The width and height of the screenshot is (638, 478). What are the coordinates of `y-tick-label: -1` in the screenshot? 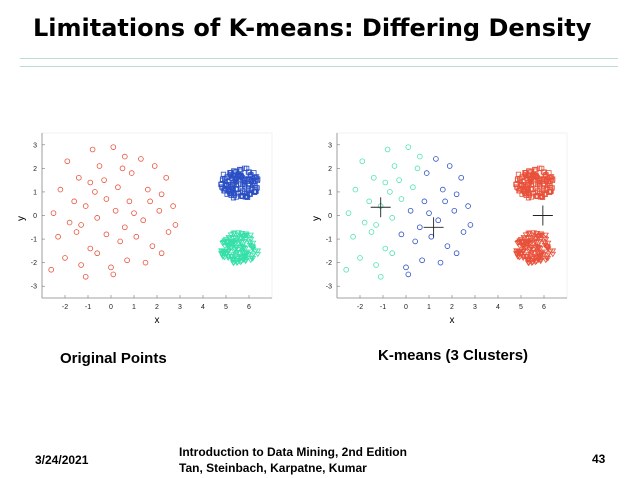 It's located at (329, 240).